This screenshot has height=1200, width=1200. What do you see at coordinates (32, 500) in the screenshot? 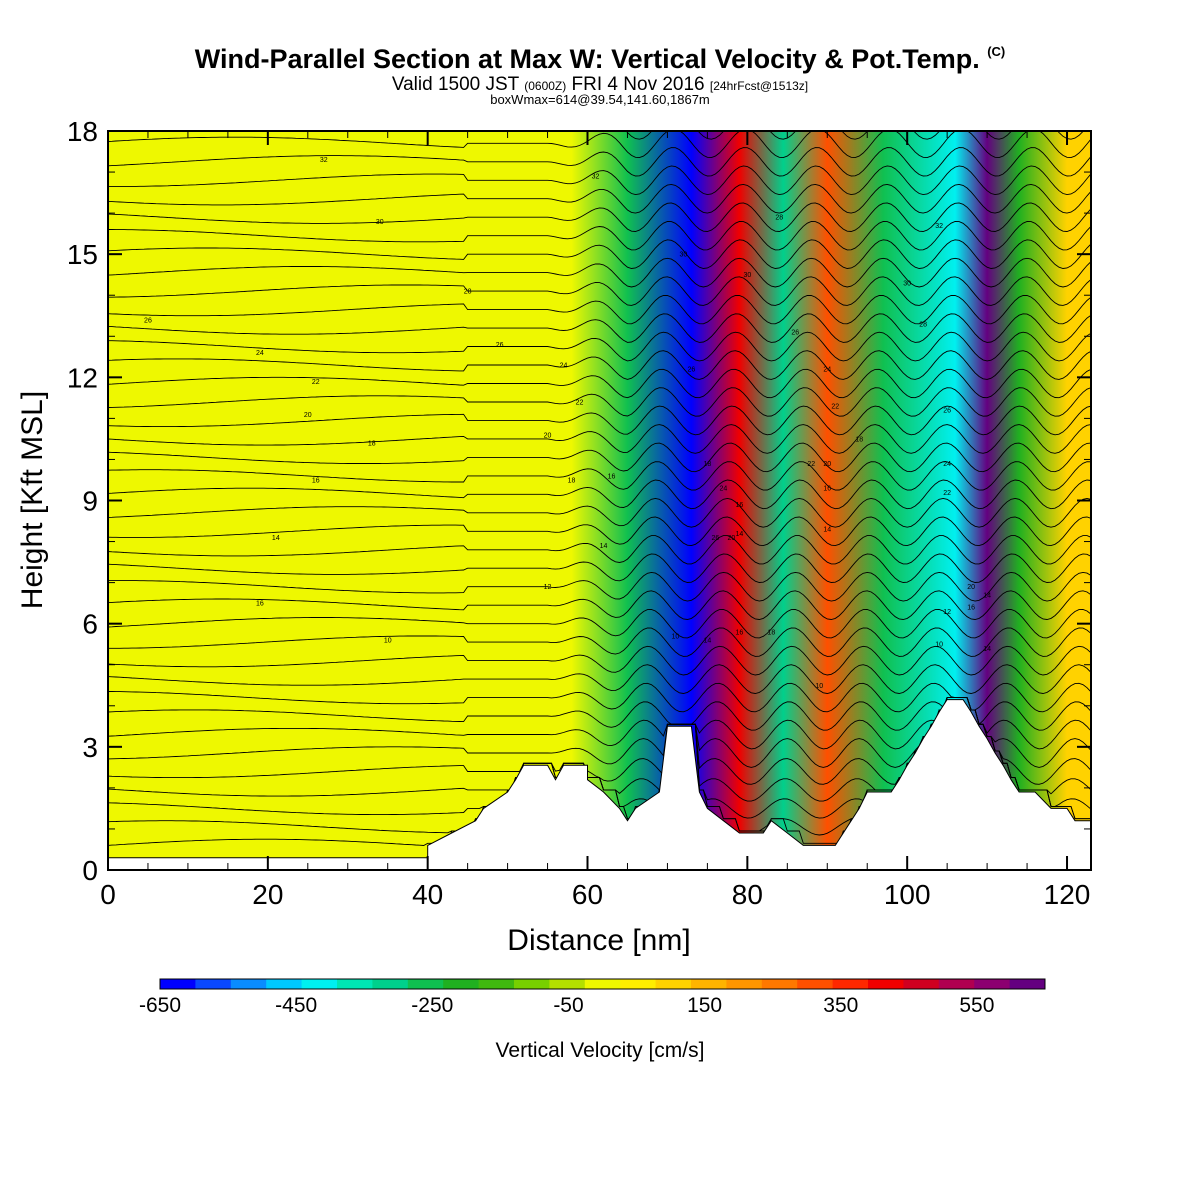
I see `y-axis-label: Height [Kft MSL]` at bounding box center [32, 500].